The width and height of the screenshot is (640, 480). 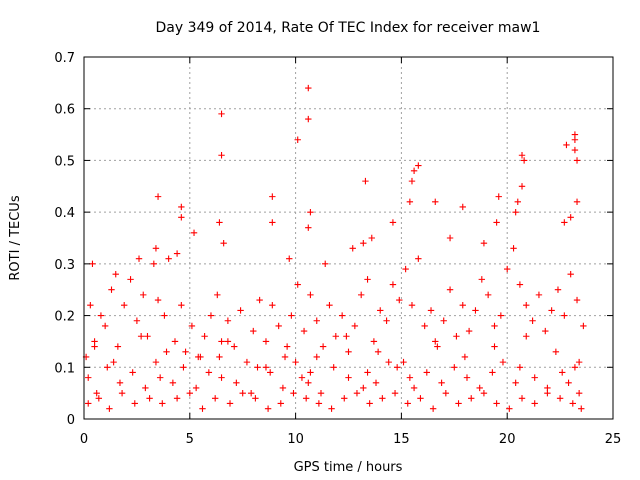 I want to click on y-tick-label: 0.7, so click(x=64, y=58).